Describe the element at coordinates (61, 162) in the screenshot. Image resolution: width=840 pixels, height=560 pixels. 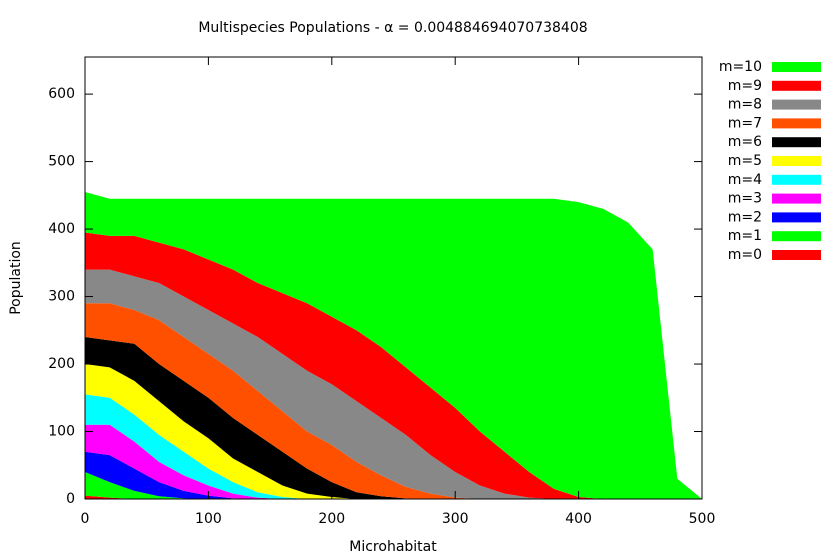
I see `y-tick-label: 500` at that location.